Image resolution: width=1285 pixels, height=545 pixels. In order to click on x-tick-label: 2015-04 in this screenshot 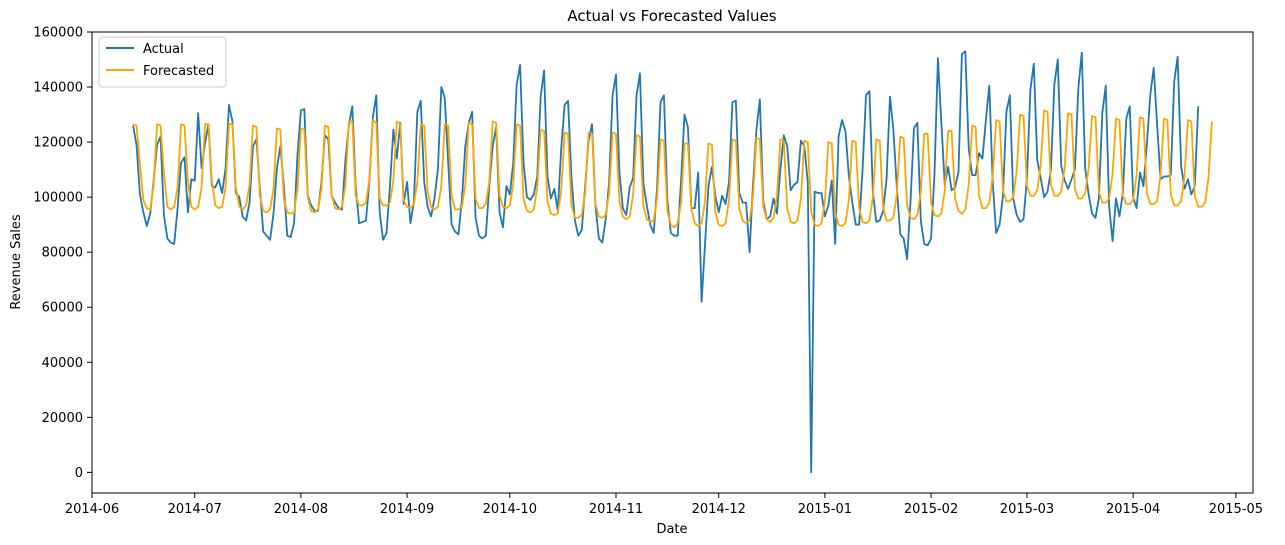, I will do `click(1133, 509)`.